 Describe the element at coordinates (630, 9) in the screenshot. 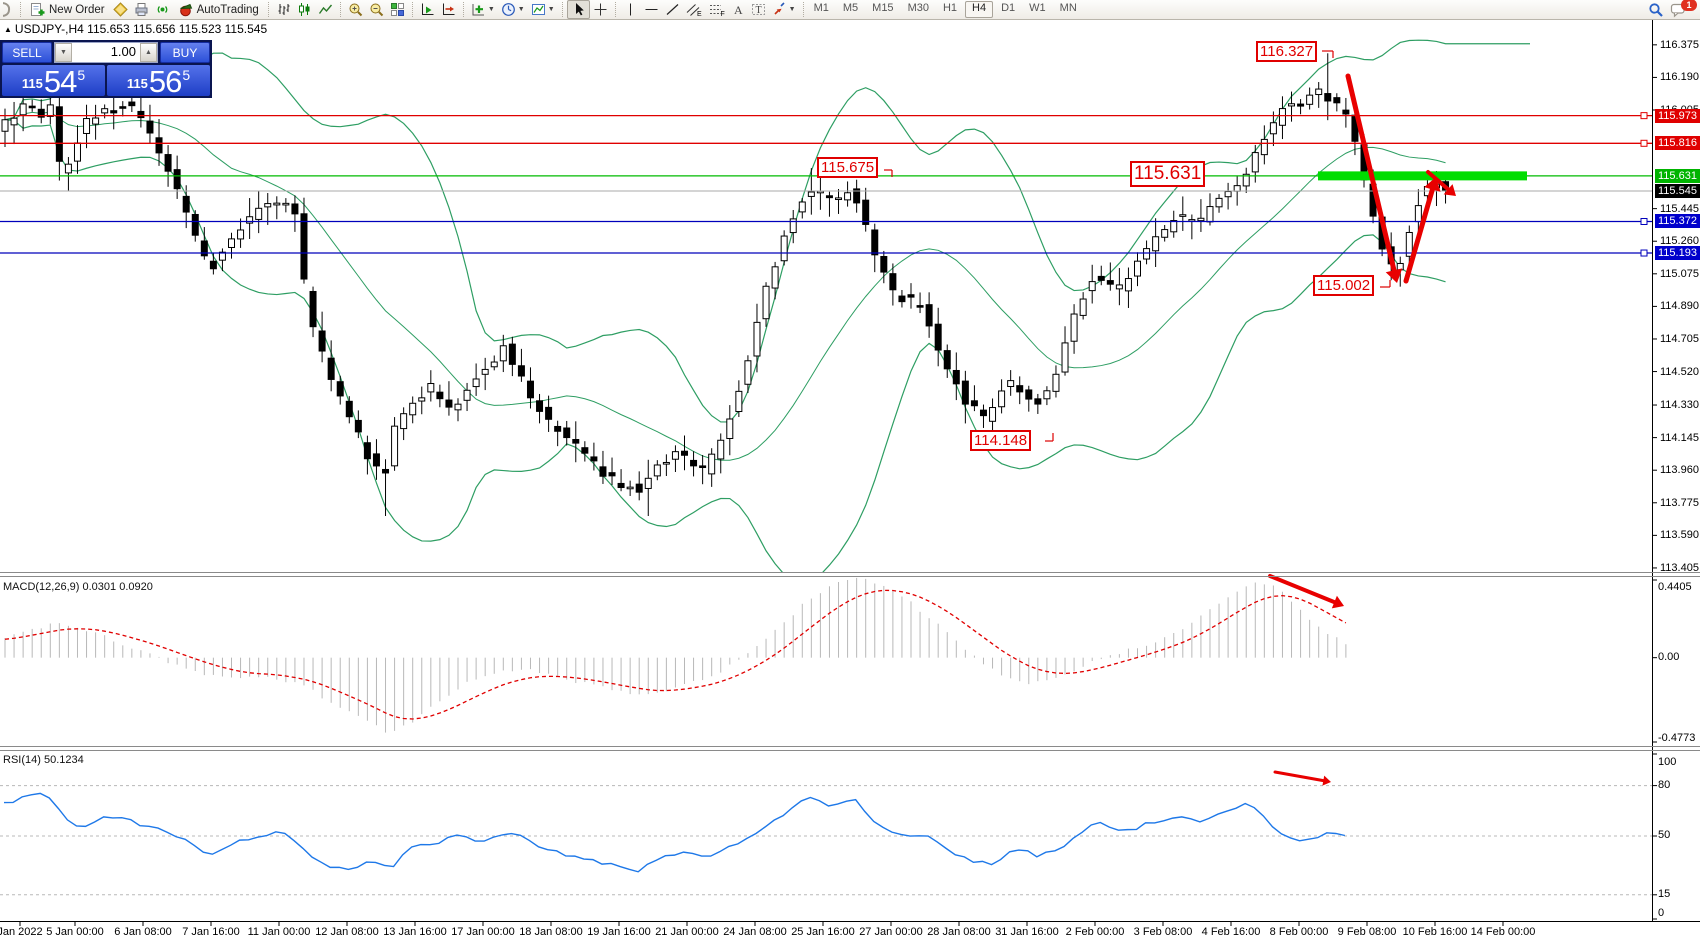

I see `vertical-line-tool` at that location.